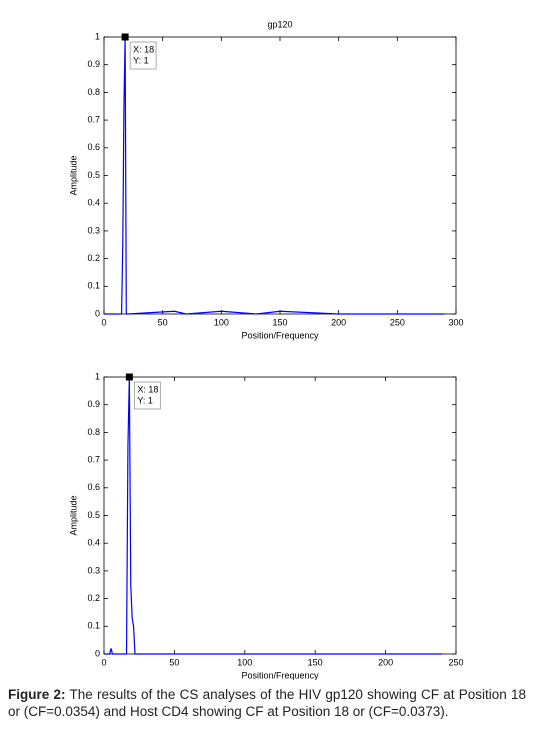  I want to click on chart-title: gp120, so click(279, 24).